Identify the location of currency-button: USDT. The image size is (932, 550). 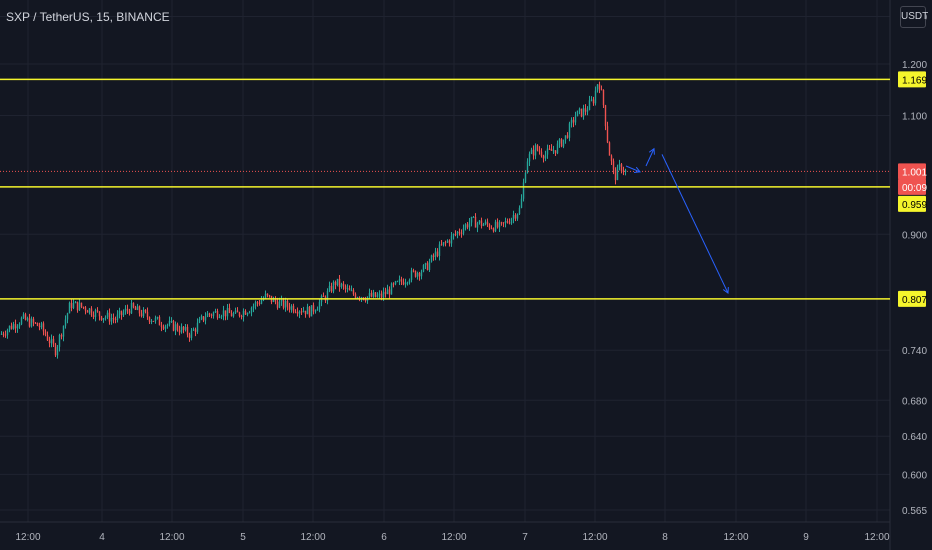
(914, 17).